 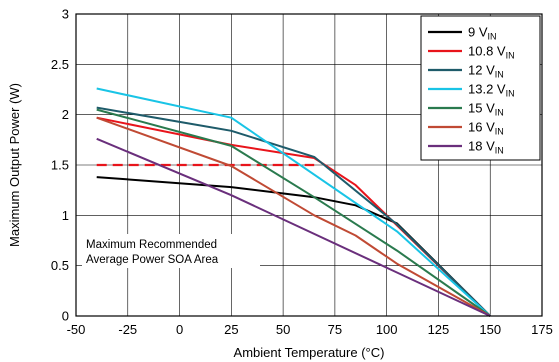 What do you see at coordinates (283, 329) in the screenshot?
I see `x-tick-label: 50` at bounding box center [283, 329].